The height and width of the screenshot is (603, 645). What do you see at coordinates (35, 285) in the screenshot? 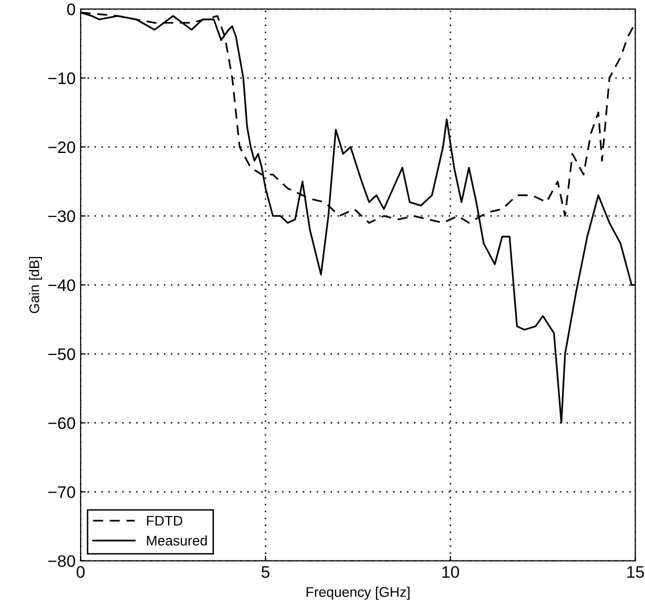
I see `y-axis-title: Gain [dB]` at bounding box center [35, 285].